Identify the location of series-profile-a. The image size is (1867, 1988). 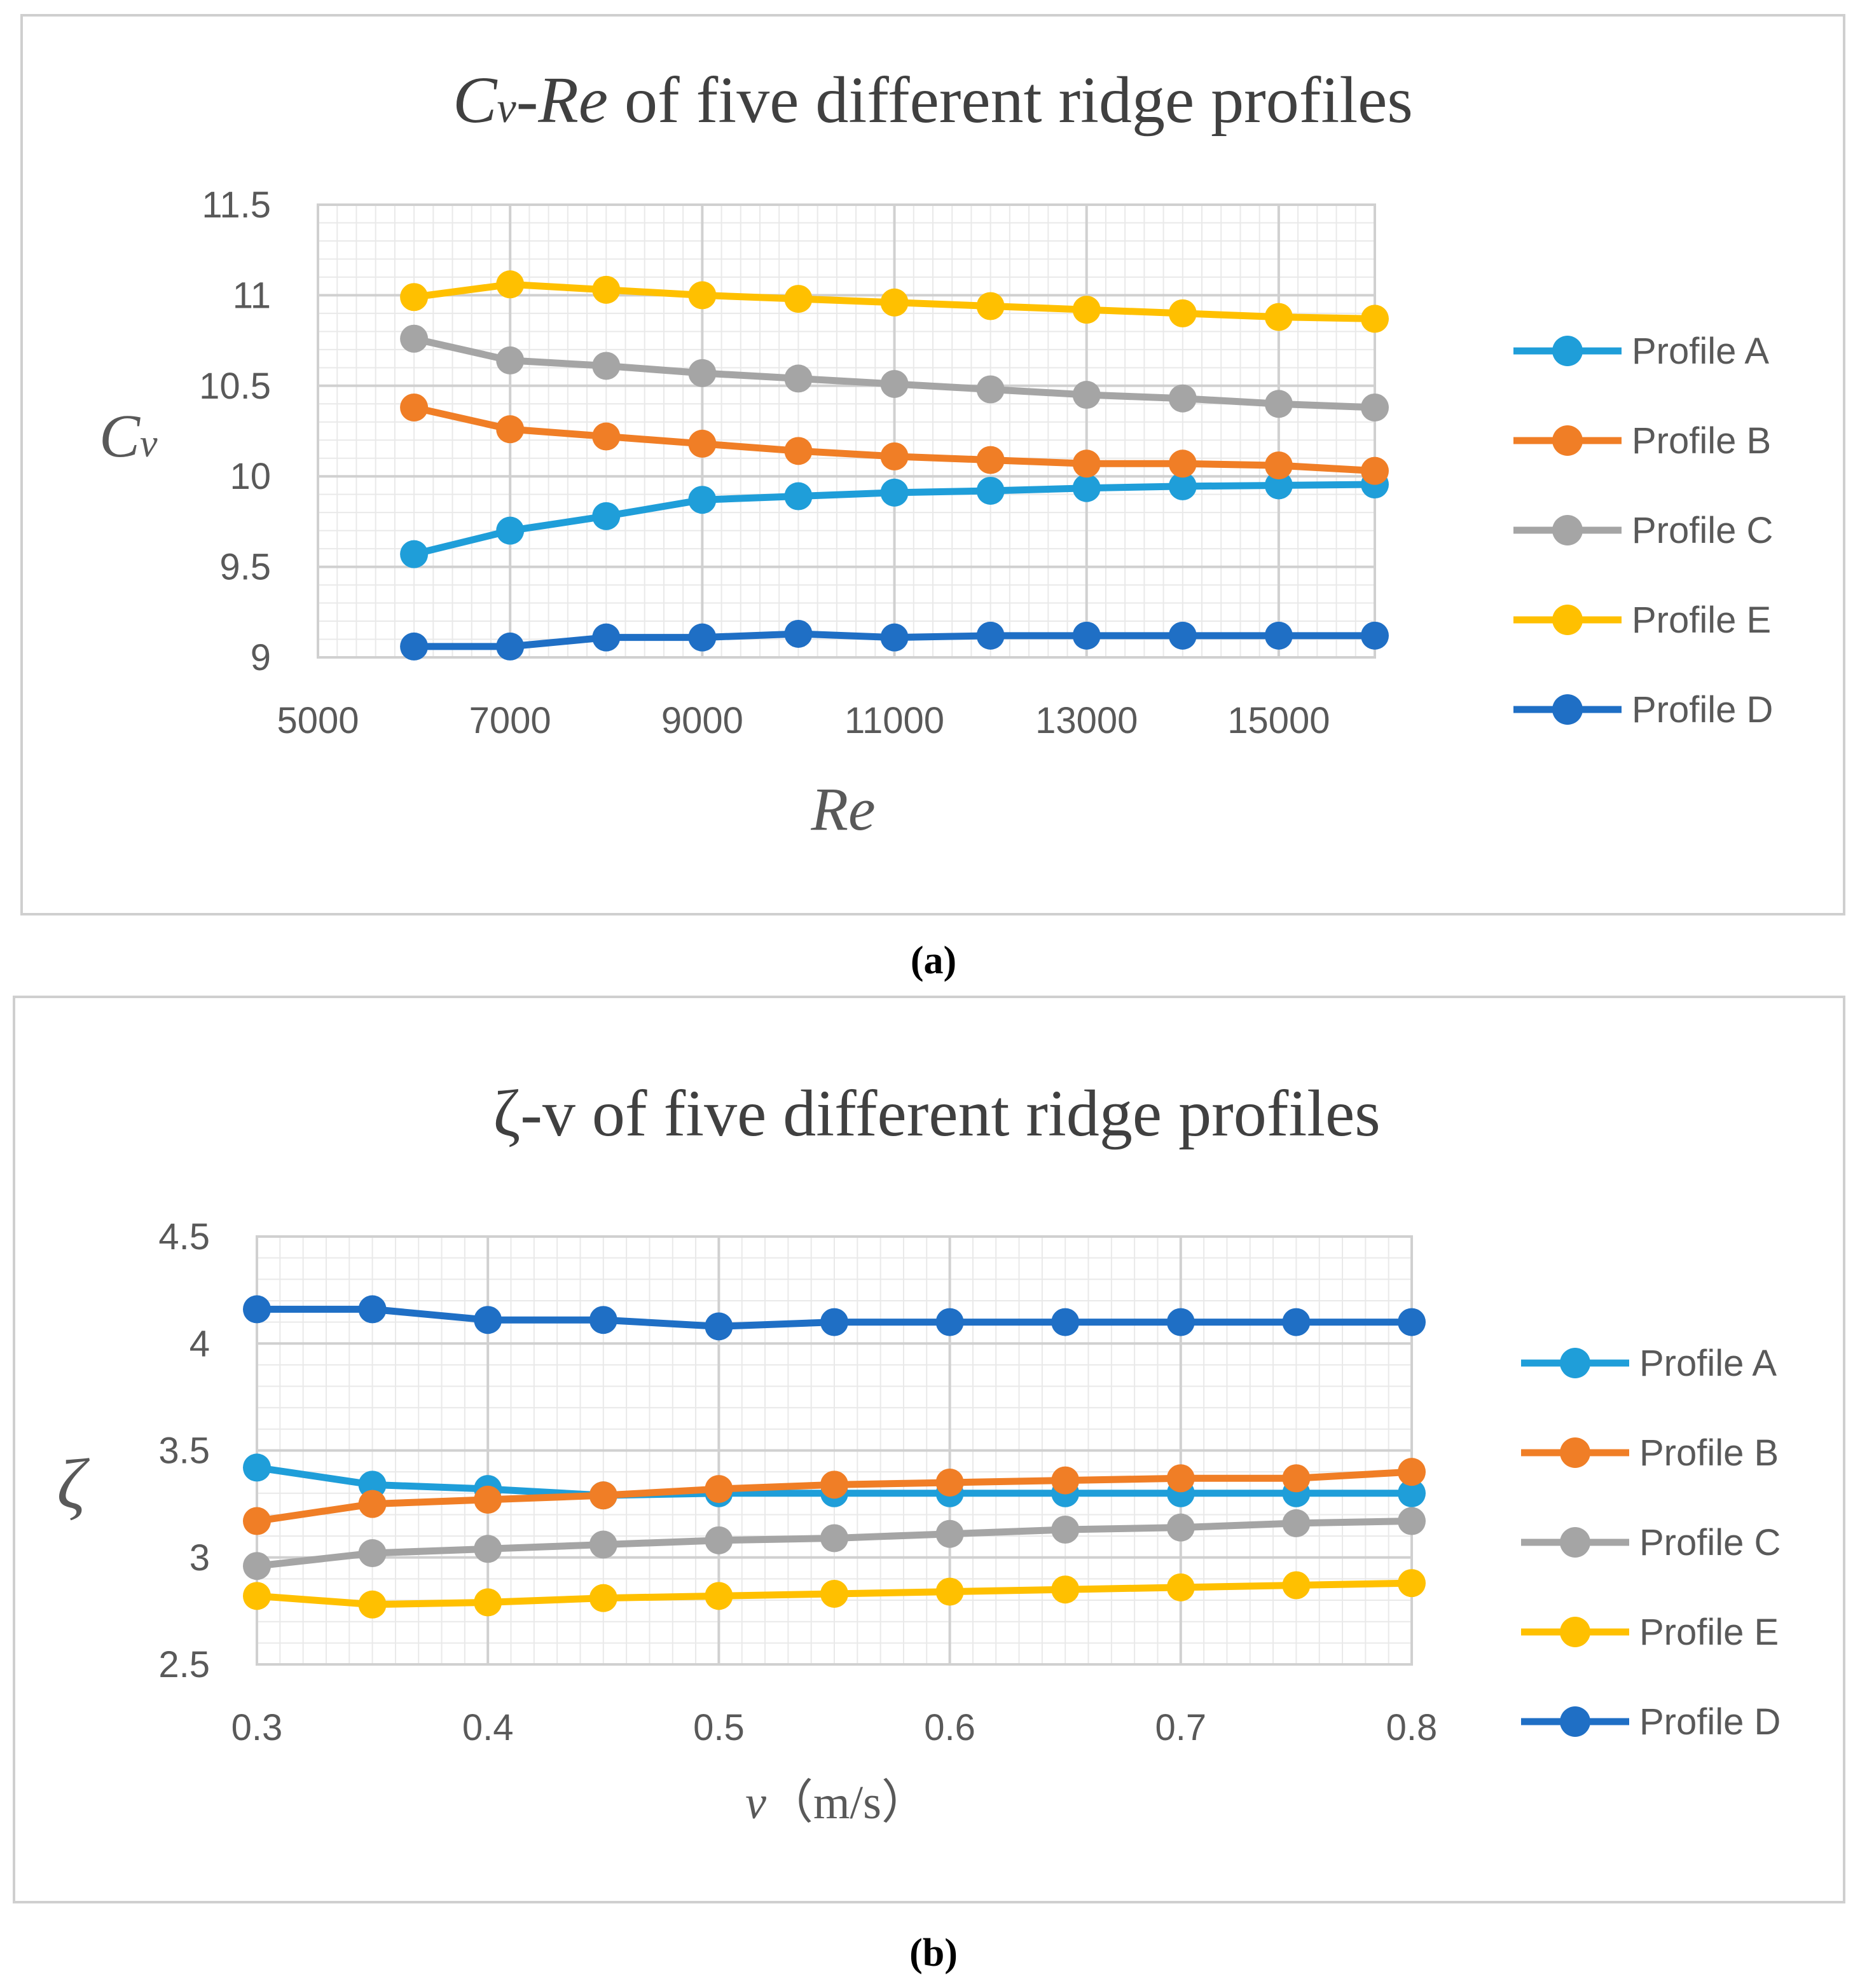
(895, 519).